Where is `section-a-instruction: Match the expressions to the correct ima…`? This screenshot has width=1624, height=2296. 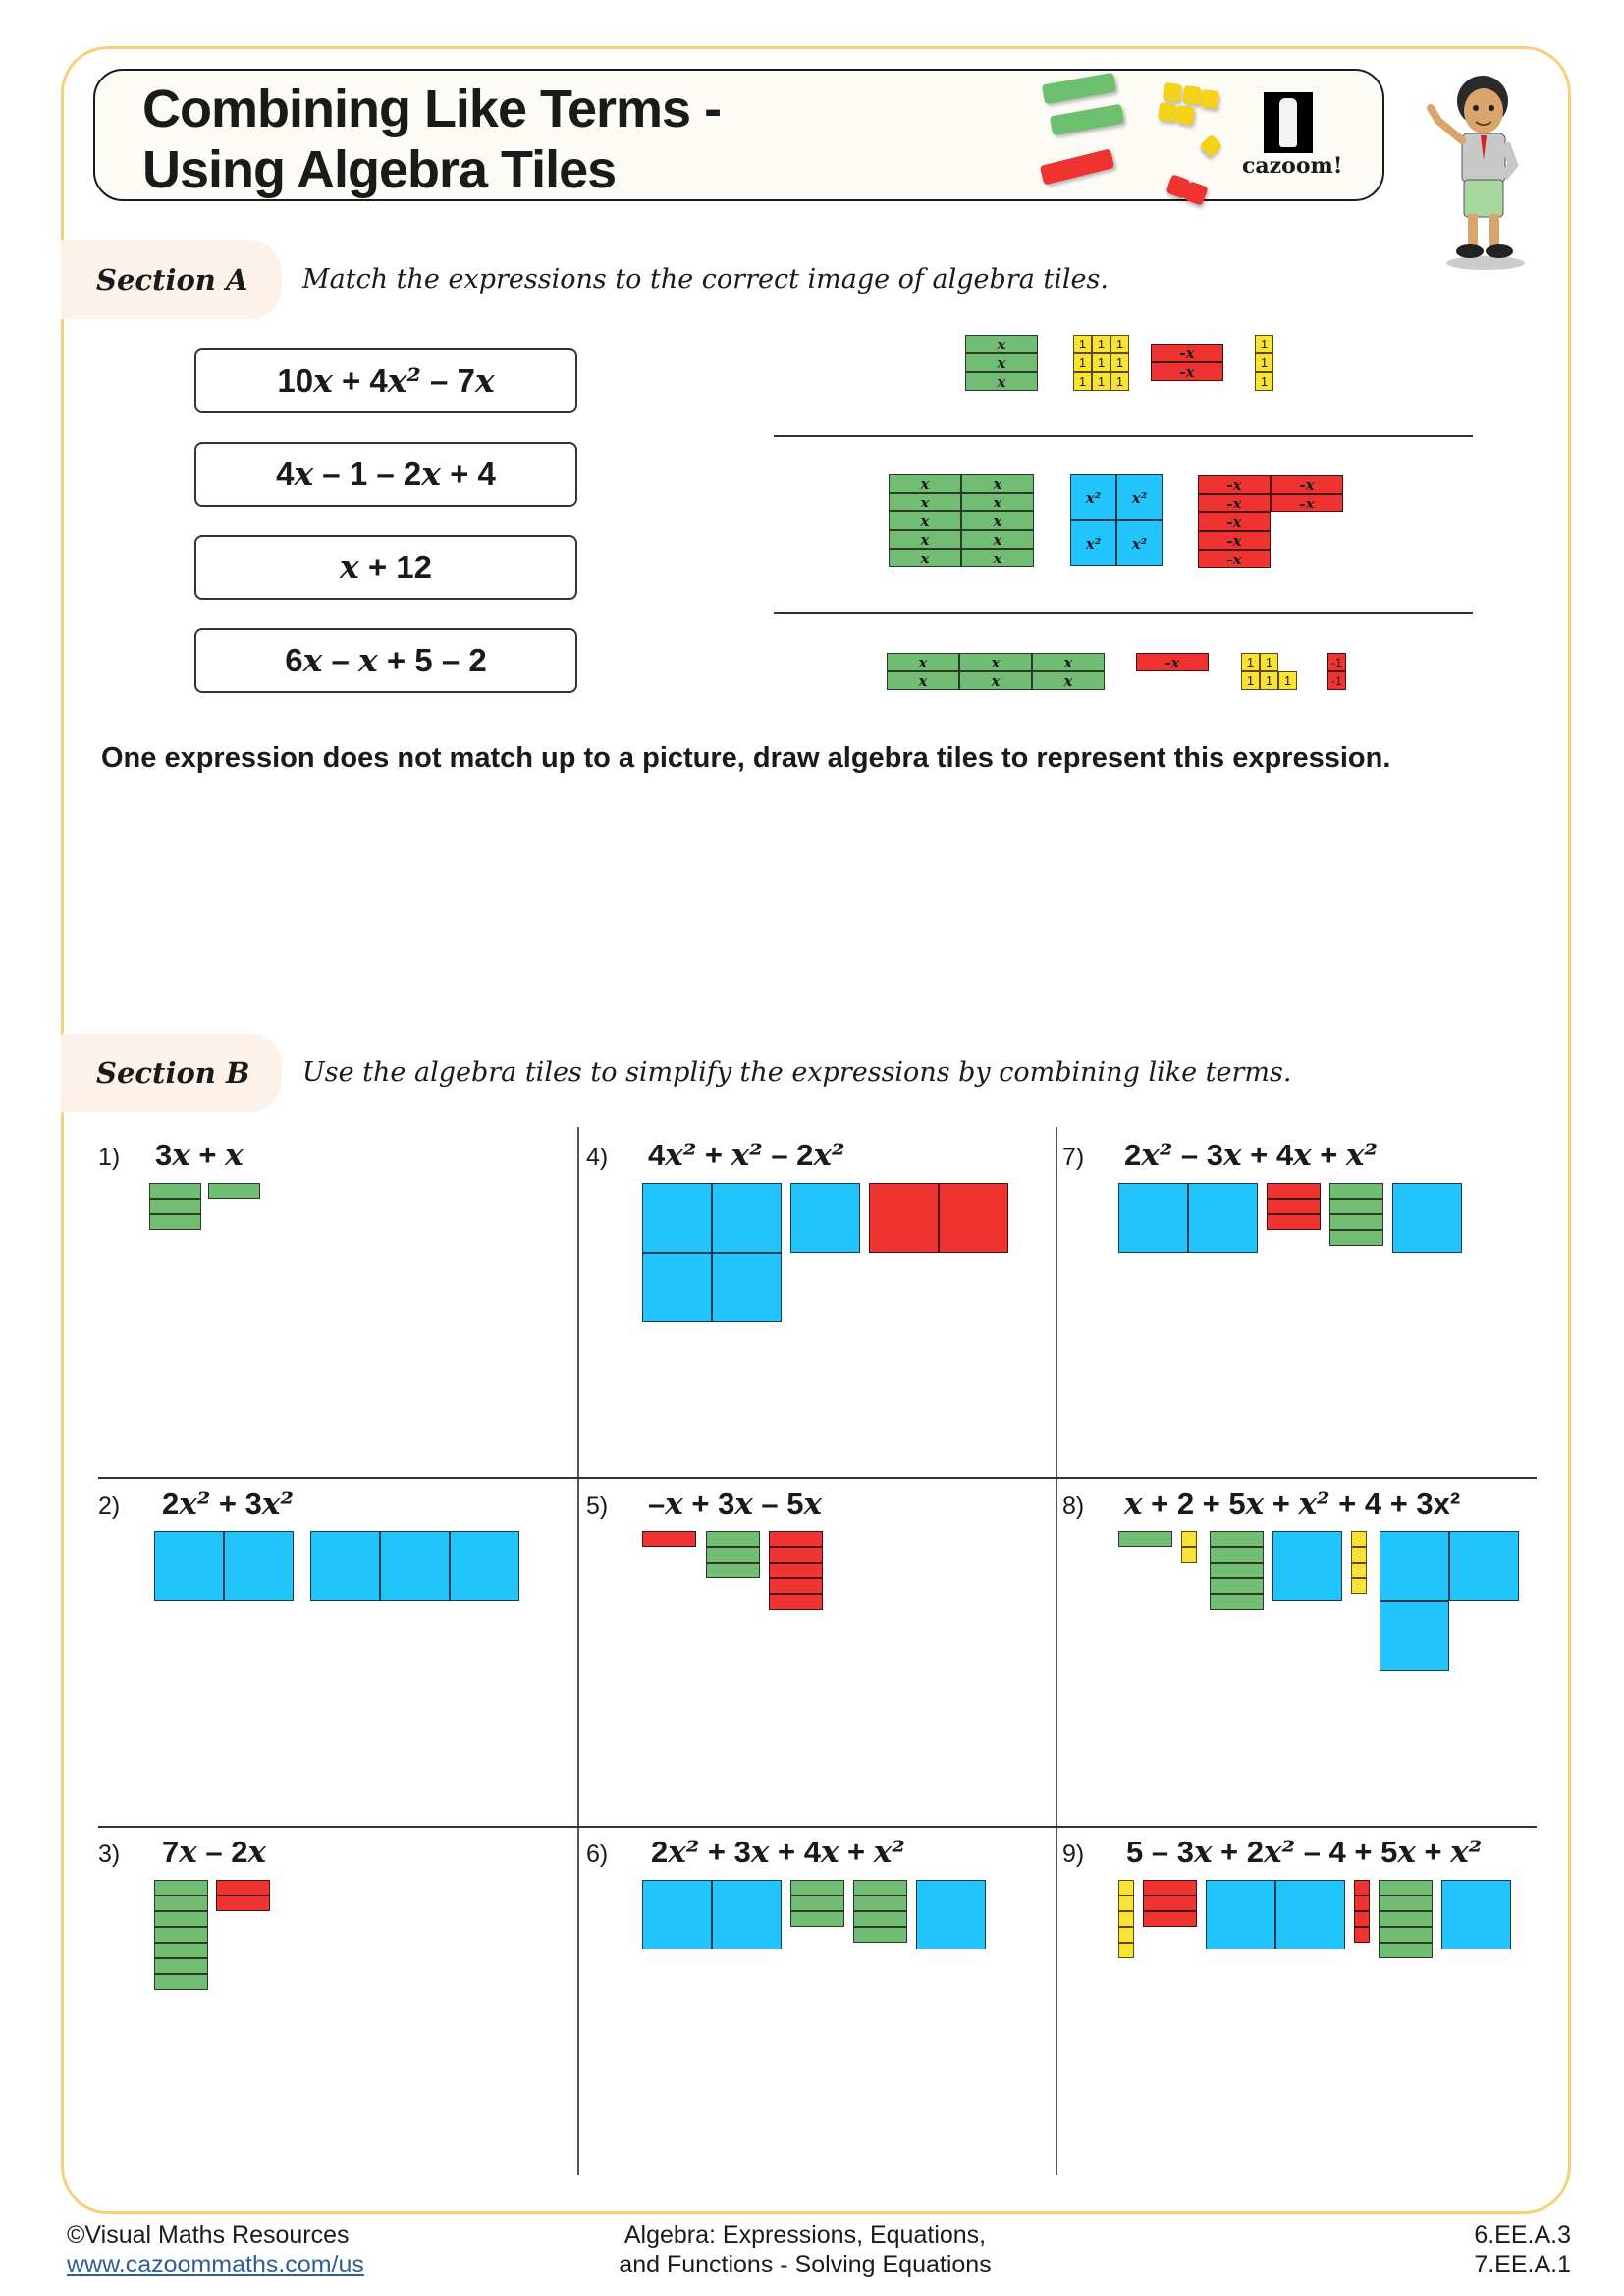
section-a-instruction: Match the expressions to the correct ima… is located at coordinates (705, 279).